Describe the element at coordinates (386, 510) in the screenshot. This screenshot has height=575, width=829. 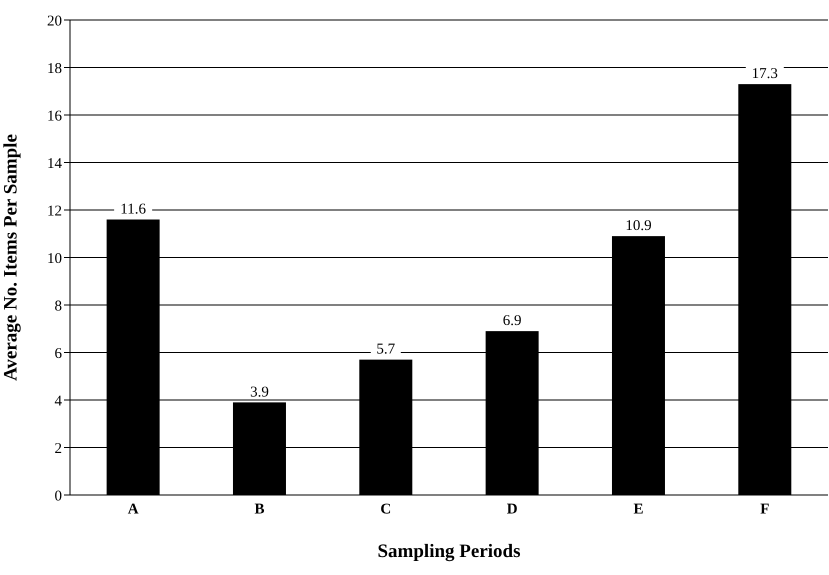
I see `x-tick-label: C` at that location.